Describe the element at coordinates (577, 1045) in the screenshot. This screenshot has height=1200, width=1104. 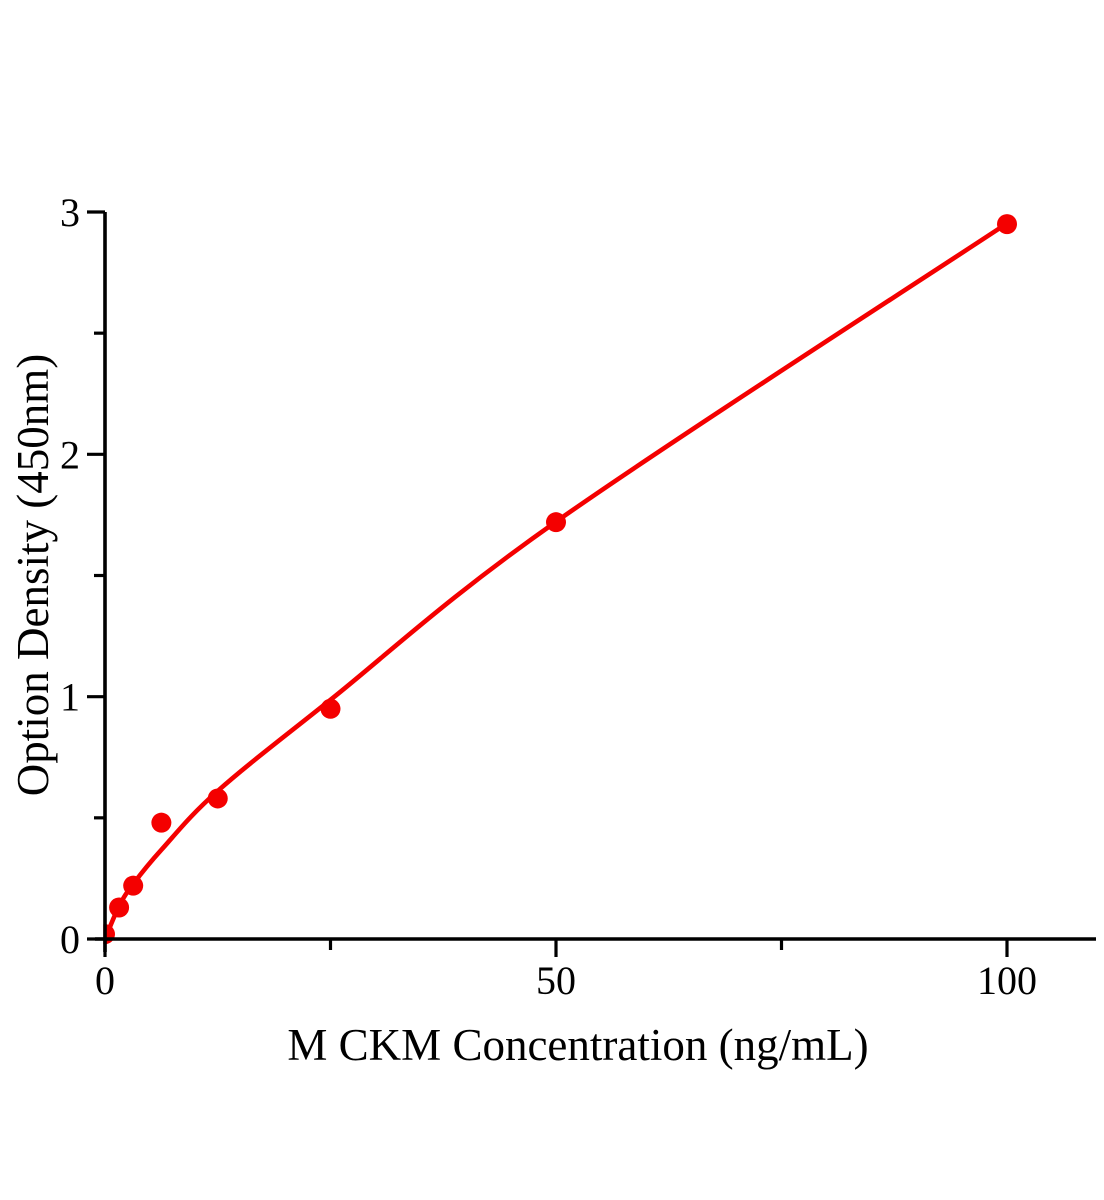
I see `x-axis-title: M CKM Concentration (ng/mL)` at that location.